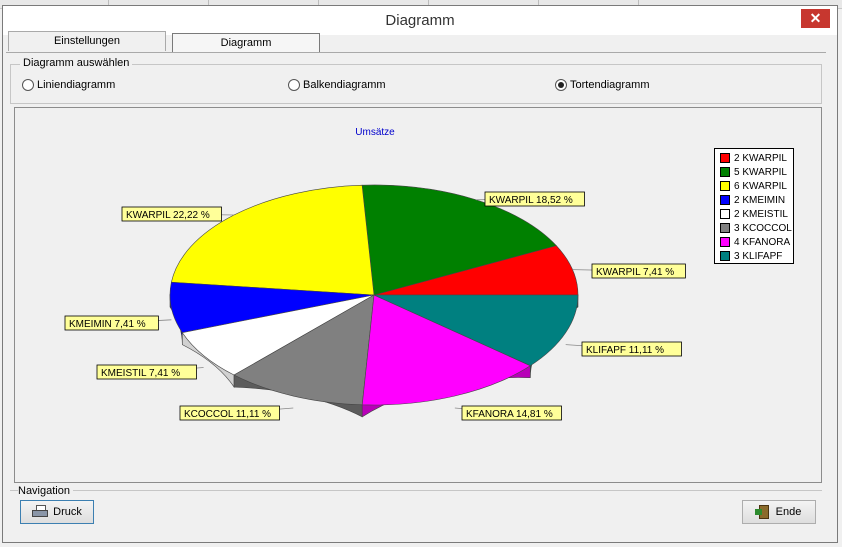 Image resolution: width=842 pixels, height=547 pixels. I want to click on radio-liniendiagramm: Liniendiagramm, so click(68, 85).